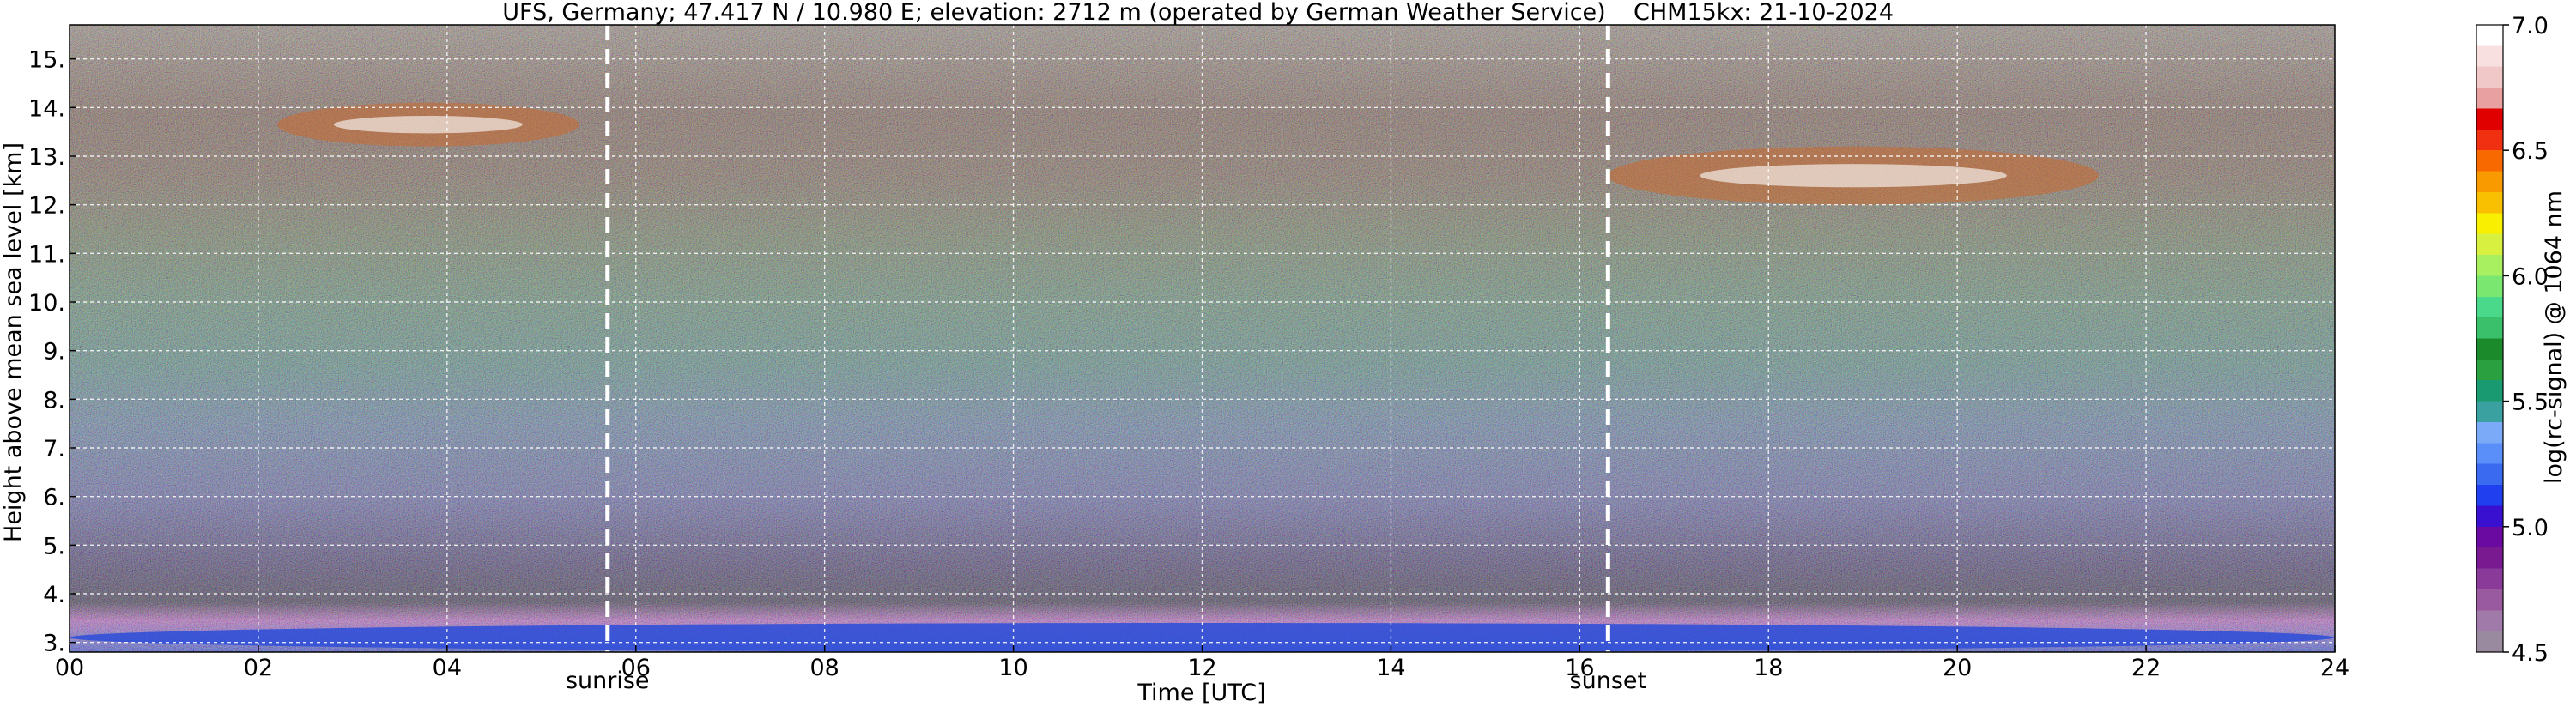  What do you see at coordinates (2526, 340) in the screenshot?
I see `colorbar-ticks: 4.5 5.0 5.5 6.0 6.5 7.0` at bounding box center [2526, 340].